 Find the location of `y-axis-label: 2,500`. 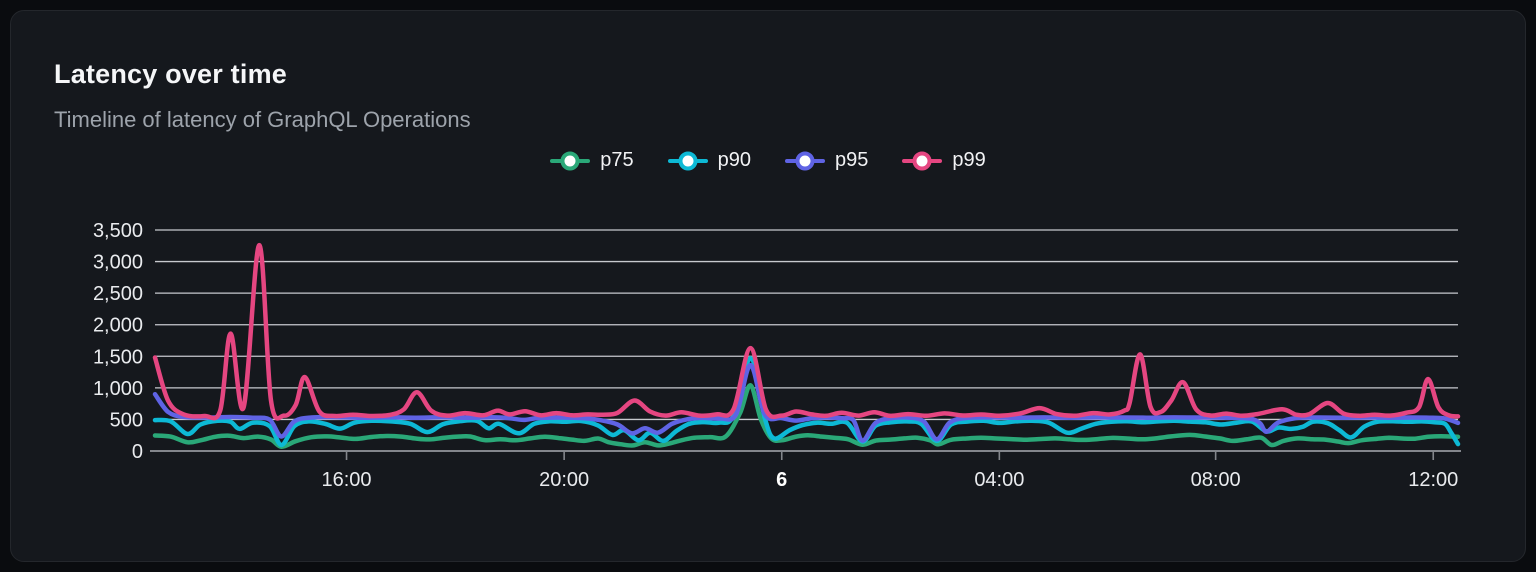

y-axis-label: 2,500 is located at coordinates (118, 294).